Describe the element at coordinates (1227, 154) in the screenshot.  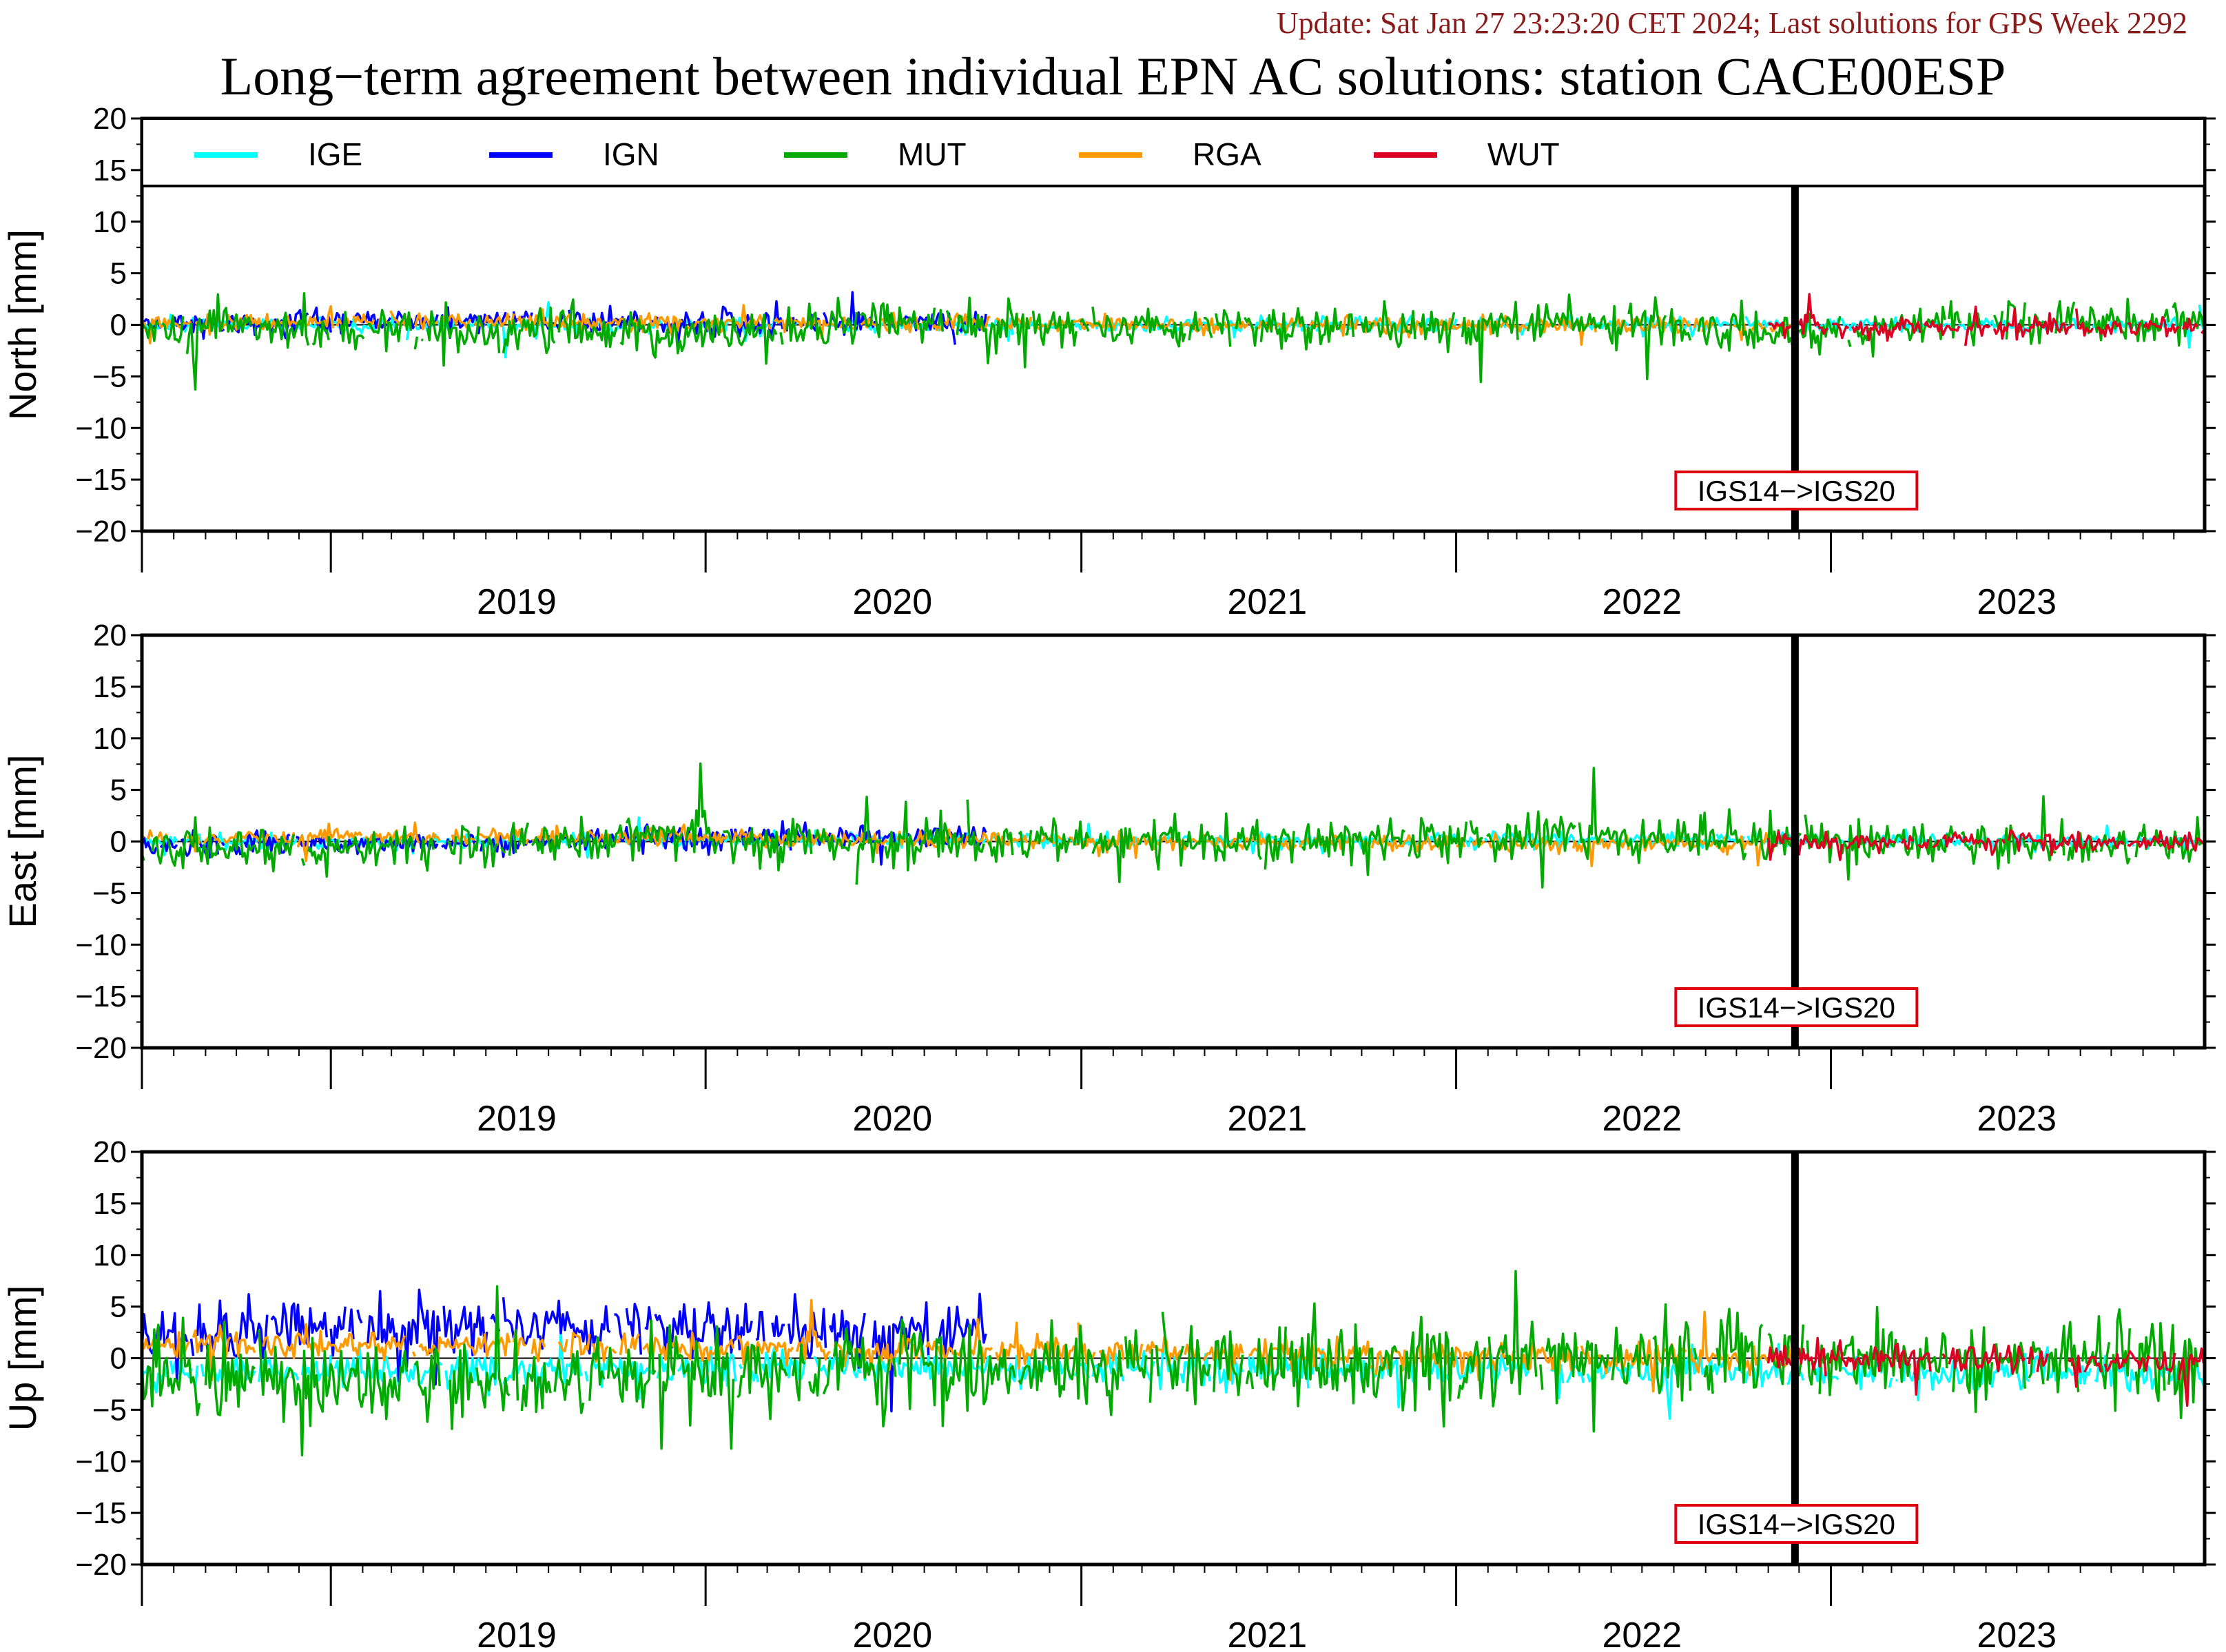
I see `legend-label-rga: RGA` at that location.